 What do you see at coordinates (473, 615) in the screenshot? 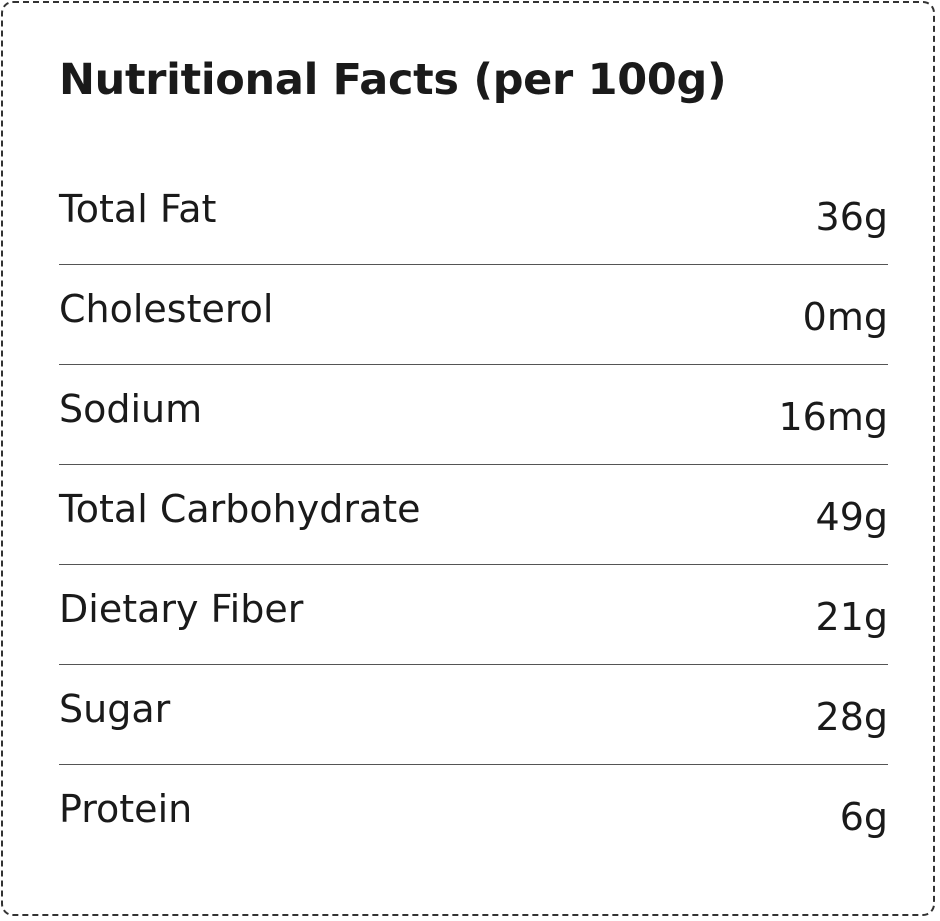
I see `nutrition-row: Dietary Fiber 21g` at bounding box center [473, 615].